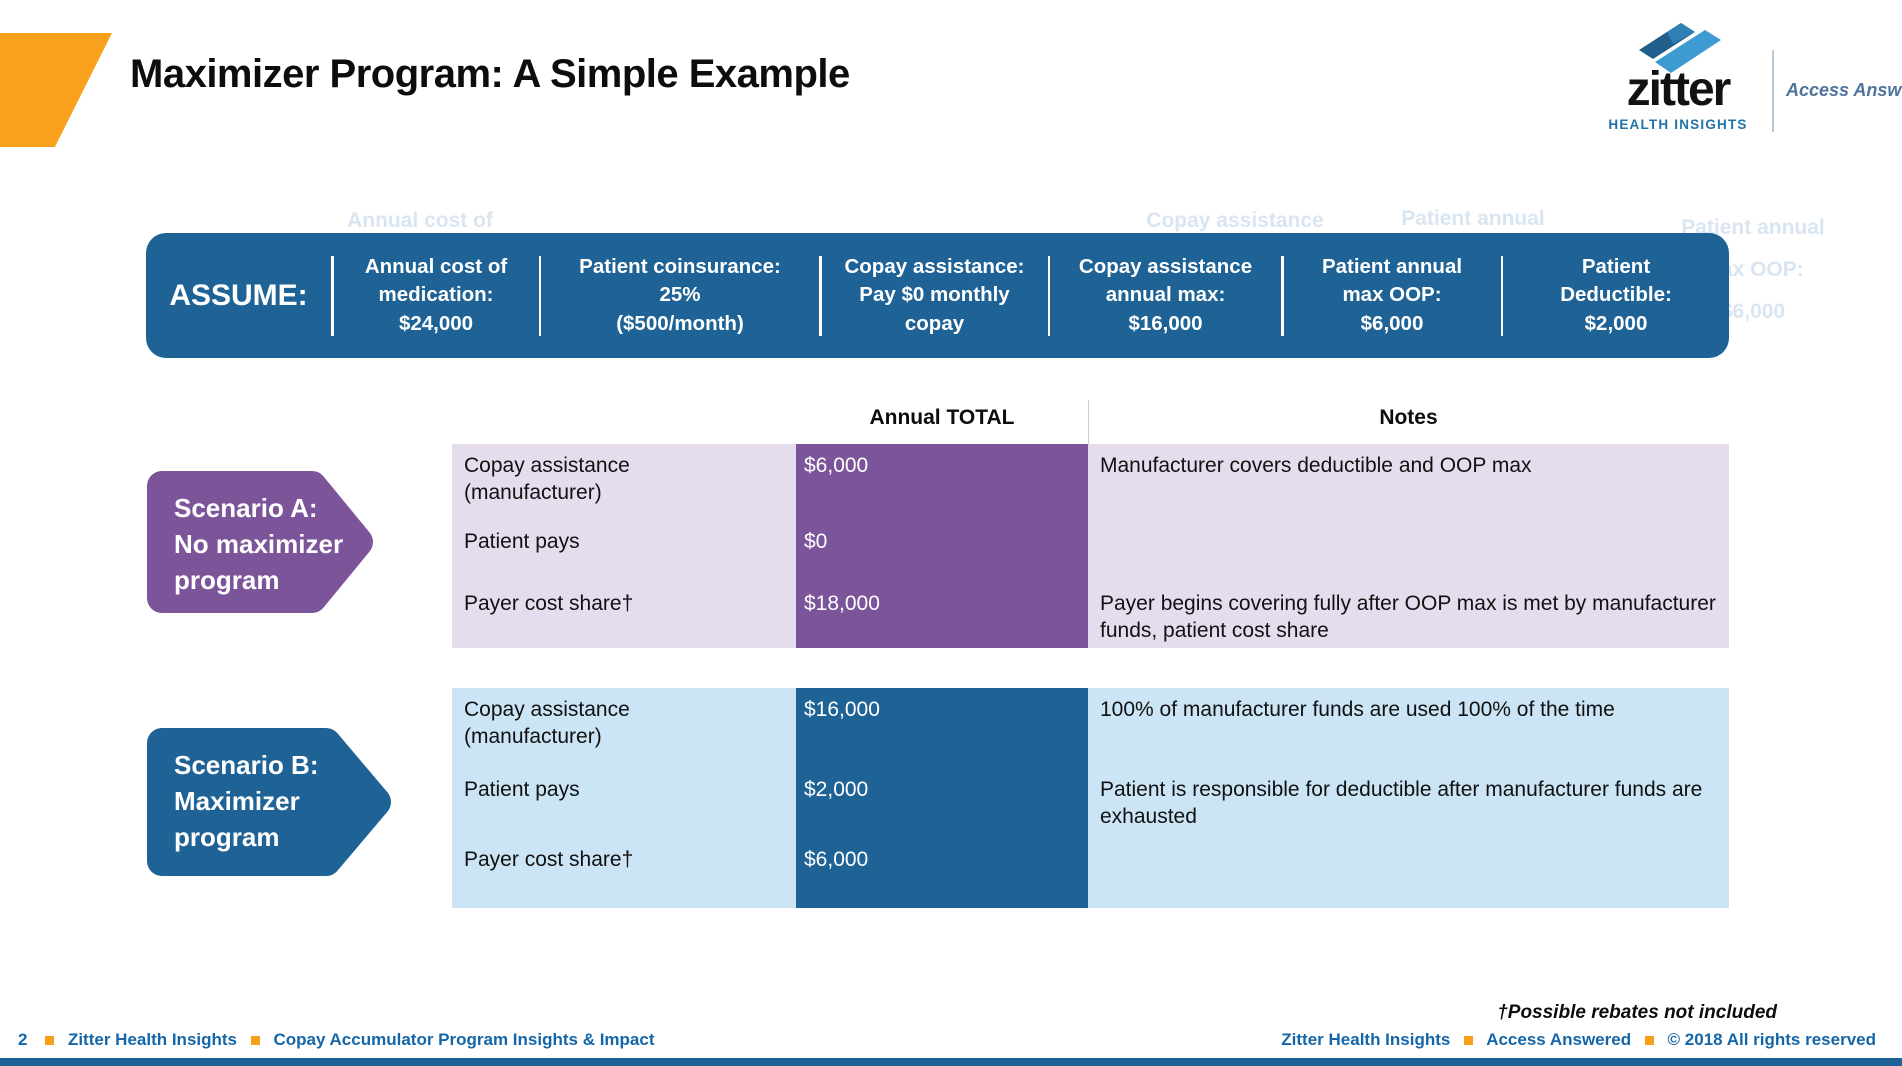 The width and height of the screenshot is (1902, 1066). Describe the element at coordinates (1678, 124) in the screenshot. I see `zitter-logo-subtitle: HEALTH INSIGHTS` at that location.